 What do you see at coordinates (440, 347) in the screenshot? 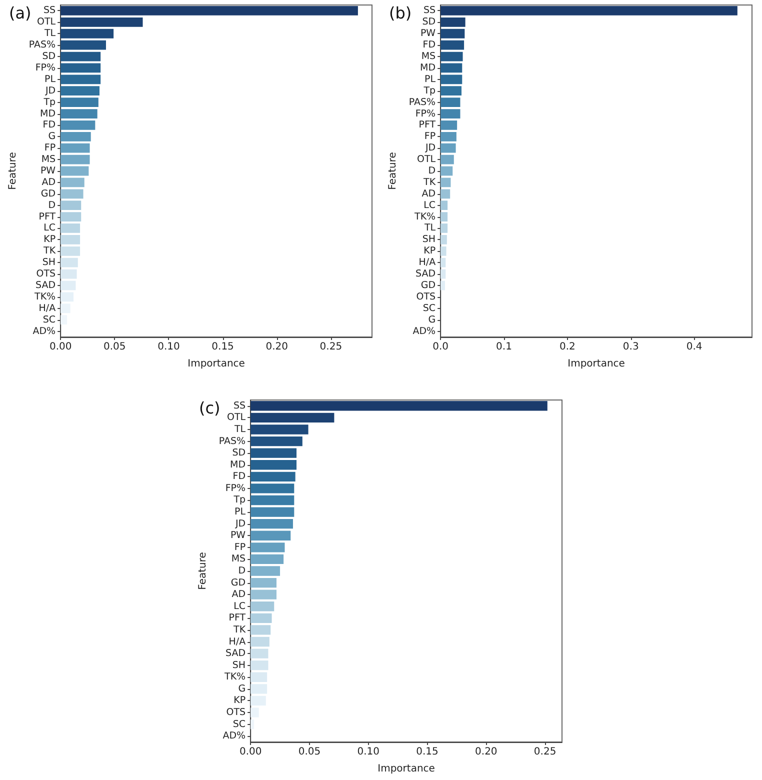
I see `x-tick-label: 0.0` at bounding box center [440, 347].